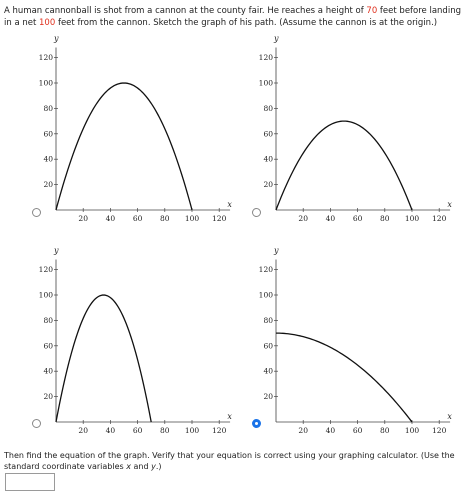 The image size is (474, 503). What do you see at coordinates (256, 212) in the screenshot?
I see `radio-choice-b` at bounding box center [256, 212].